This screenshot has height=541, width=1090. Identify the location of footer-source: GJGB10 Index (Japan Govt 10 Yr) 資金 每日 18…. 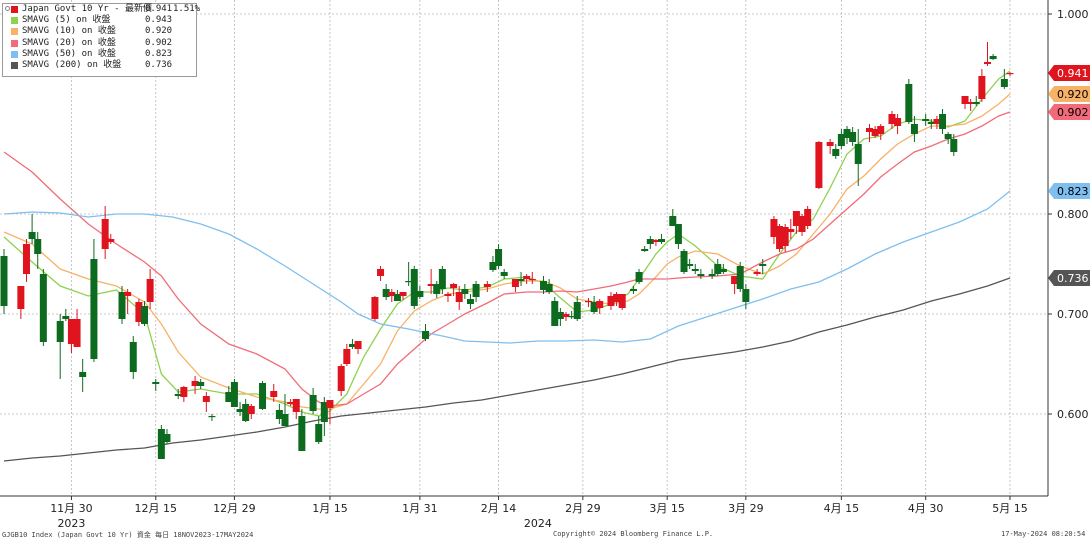
(128, 535).